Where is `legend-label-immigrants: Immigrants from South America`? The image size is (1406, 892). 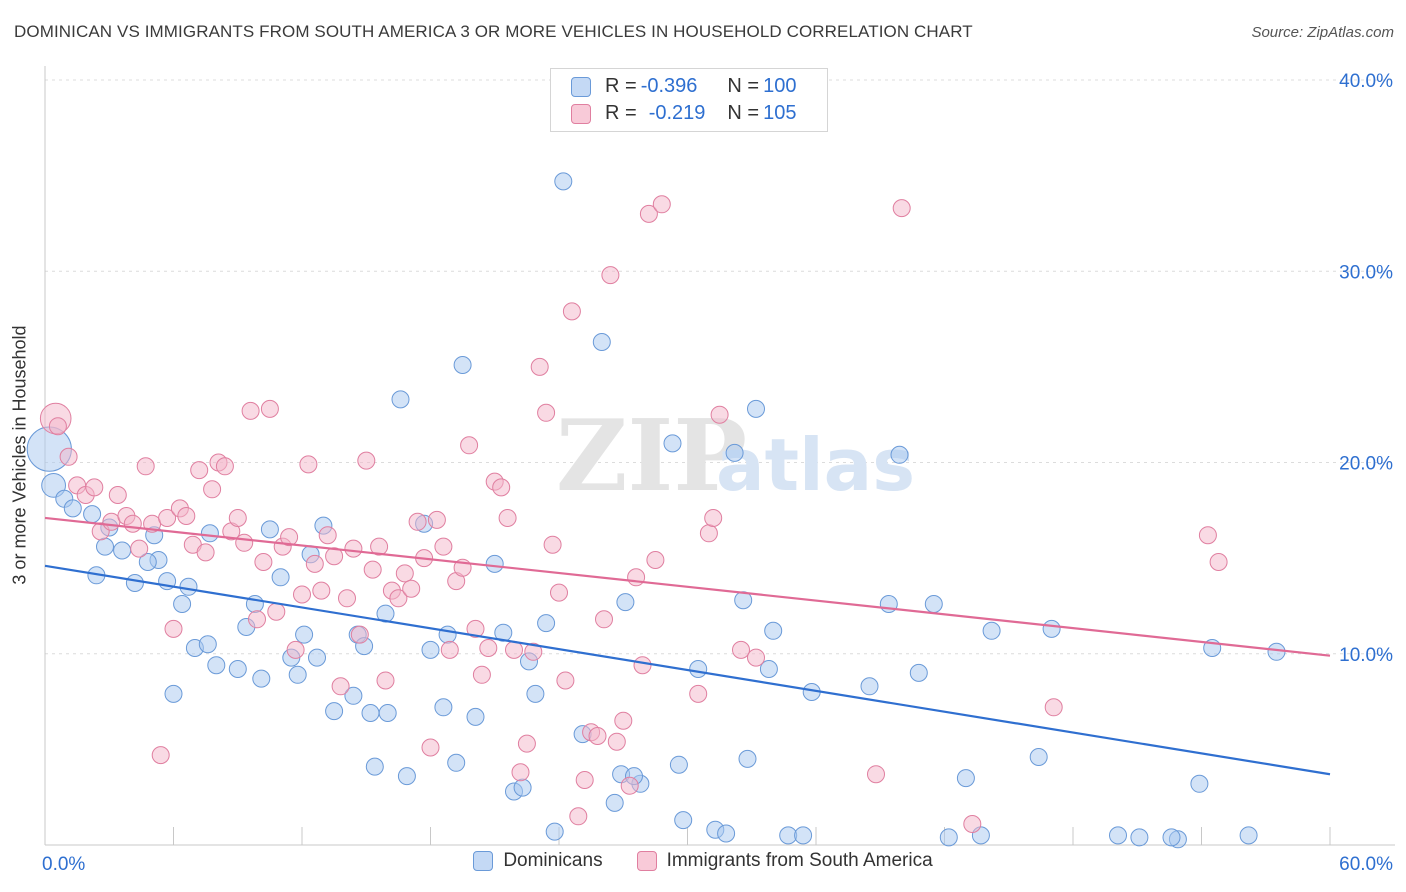
legend-label-immigrants: Immigrants from South America is located at coordinates (799, 860).